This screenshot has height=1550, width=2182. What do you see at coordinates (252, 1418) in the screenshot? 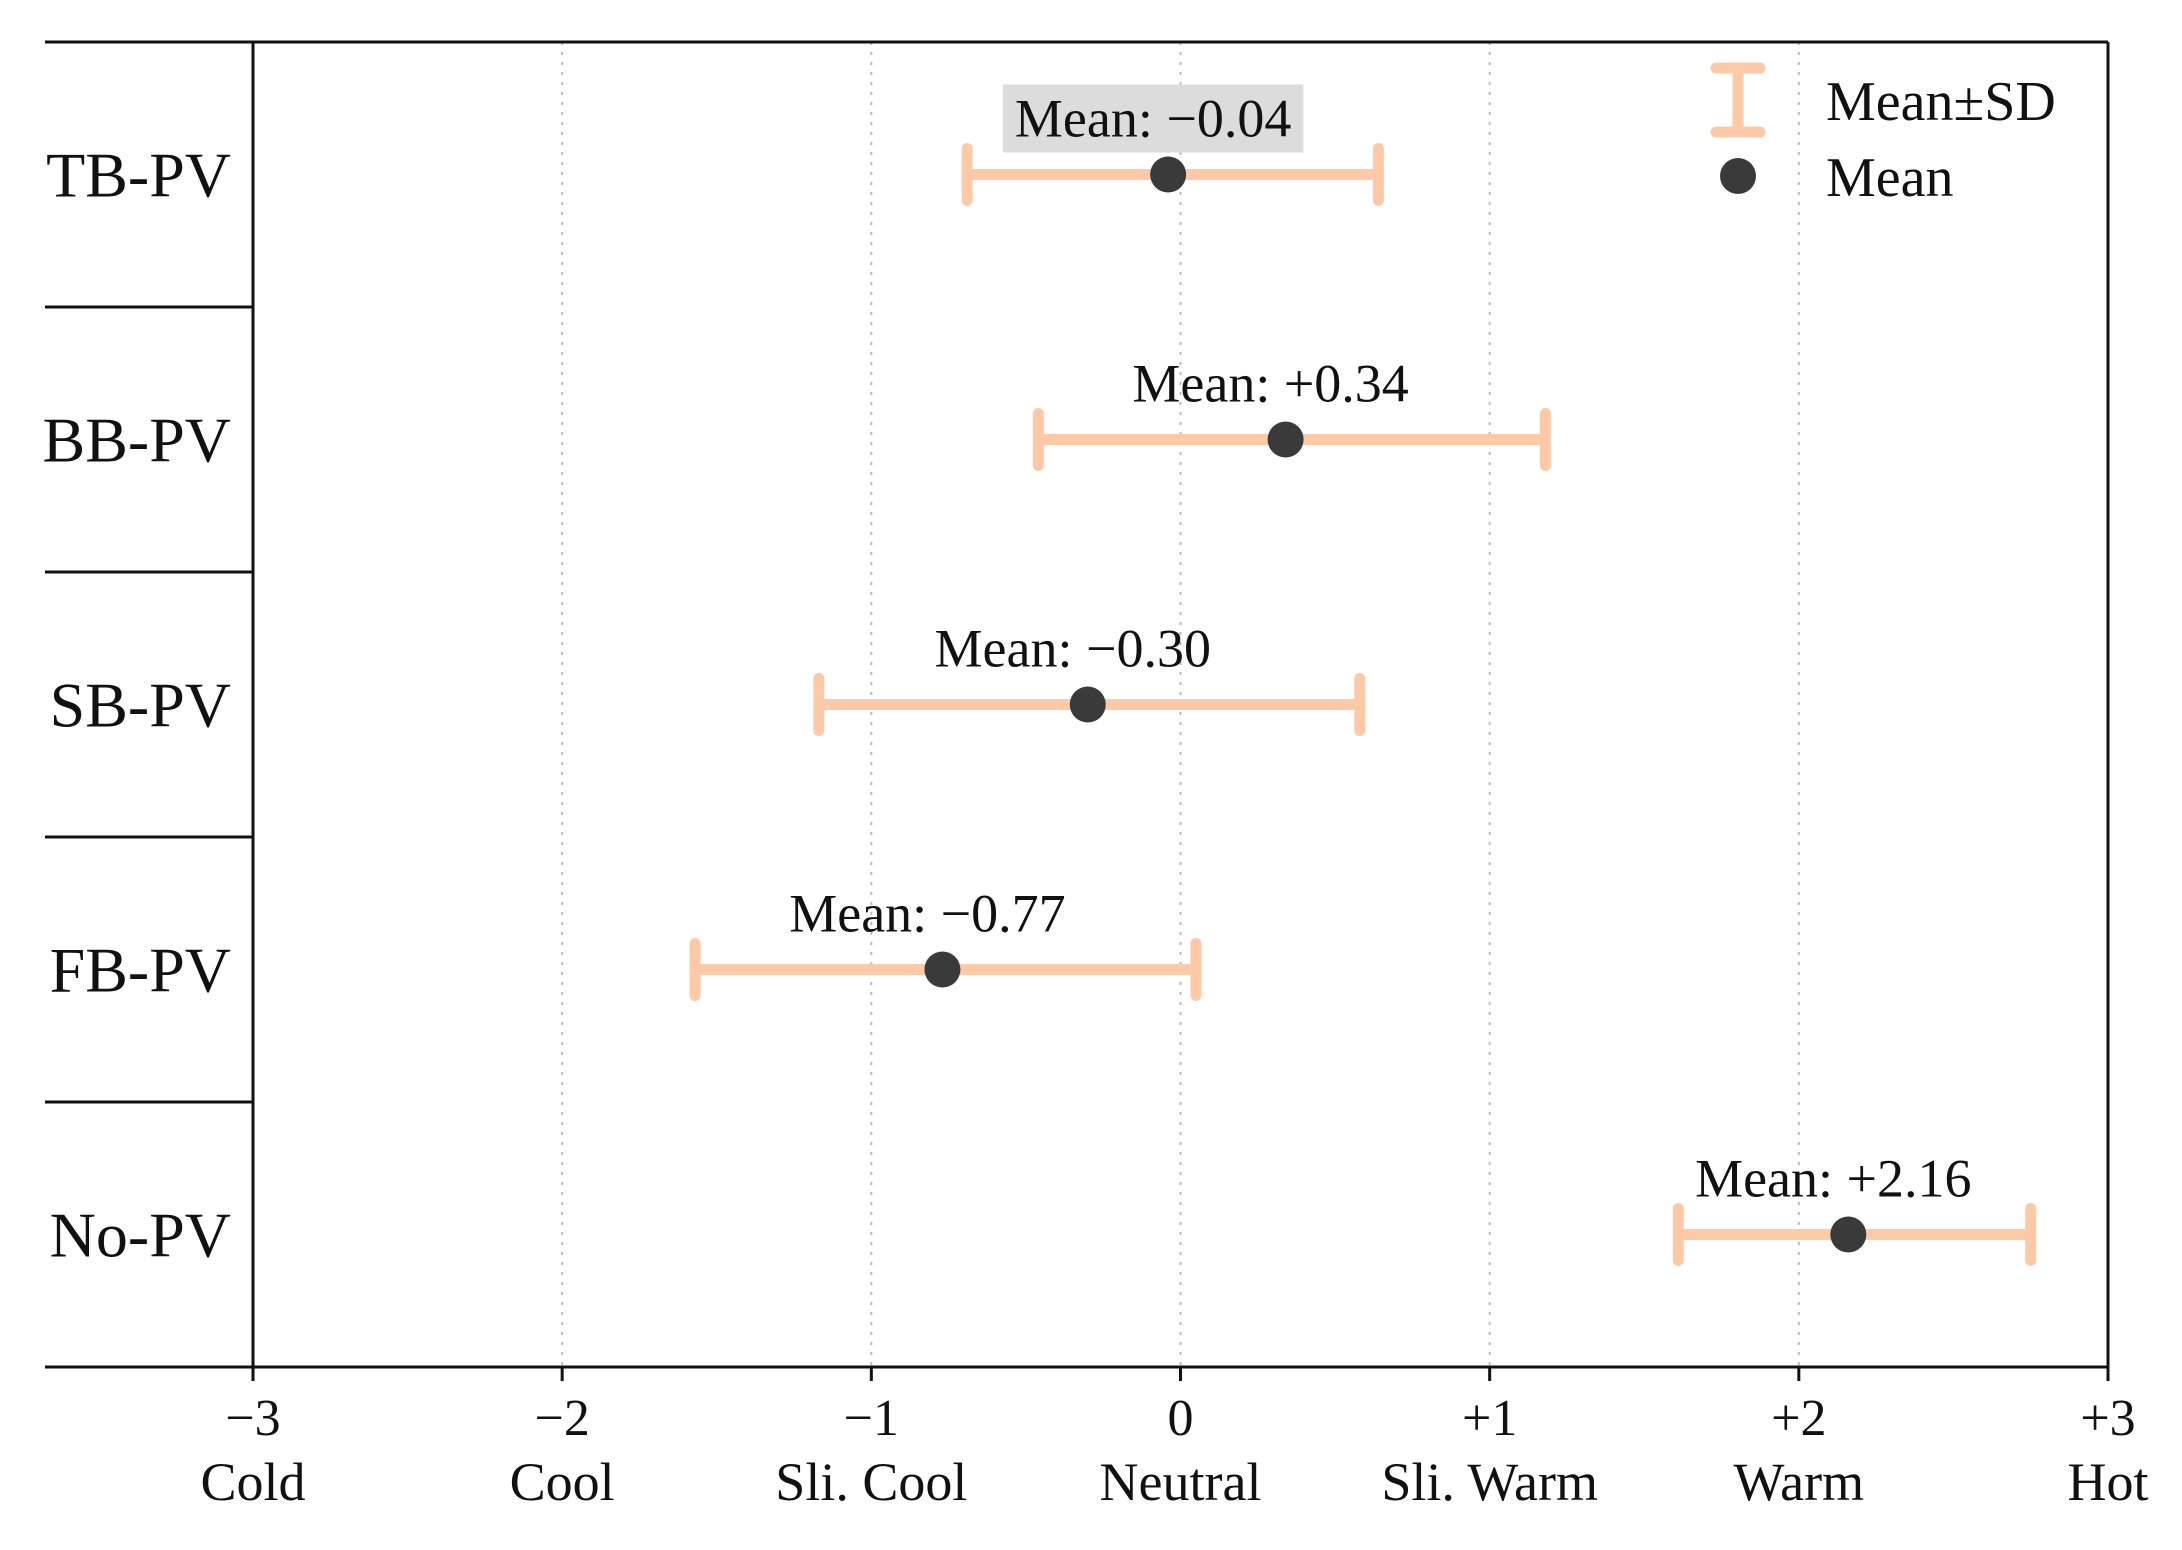
I see `x-tick-number: −3` at bounding box center [252, 1418].